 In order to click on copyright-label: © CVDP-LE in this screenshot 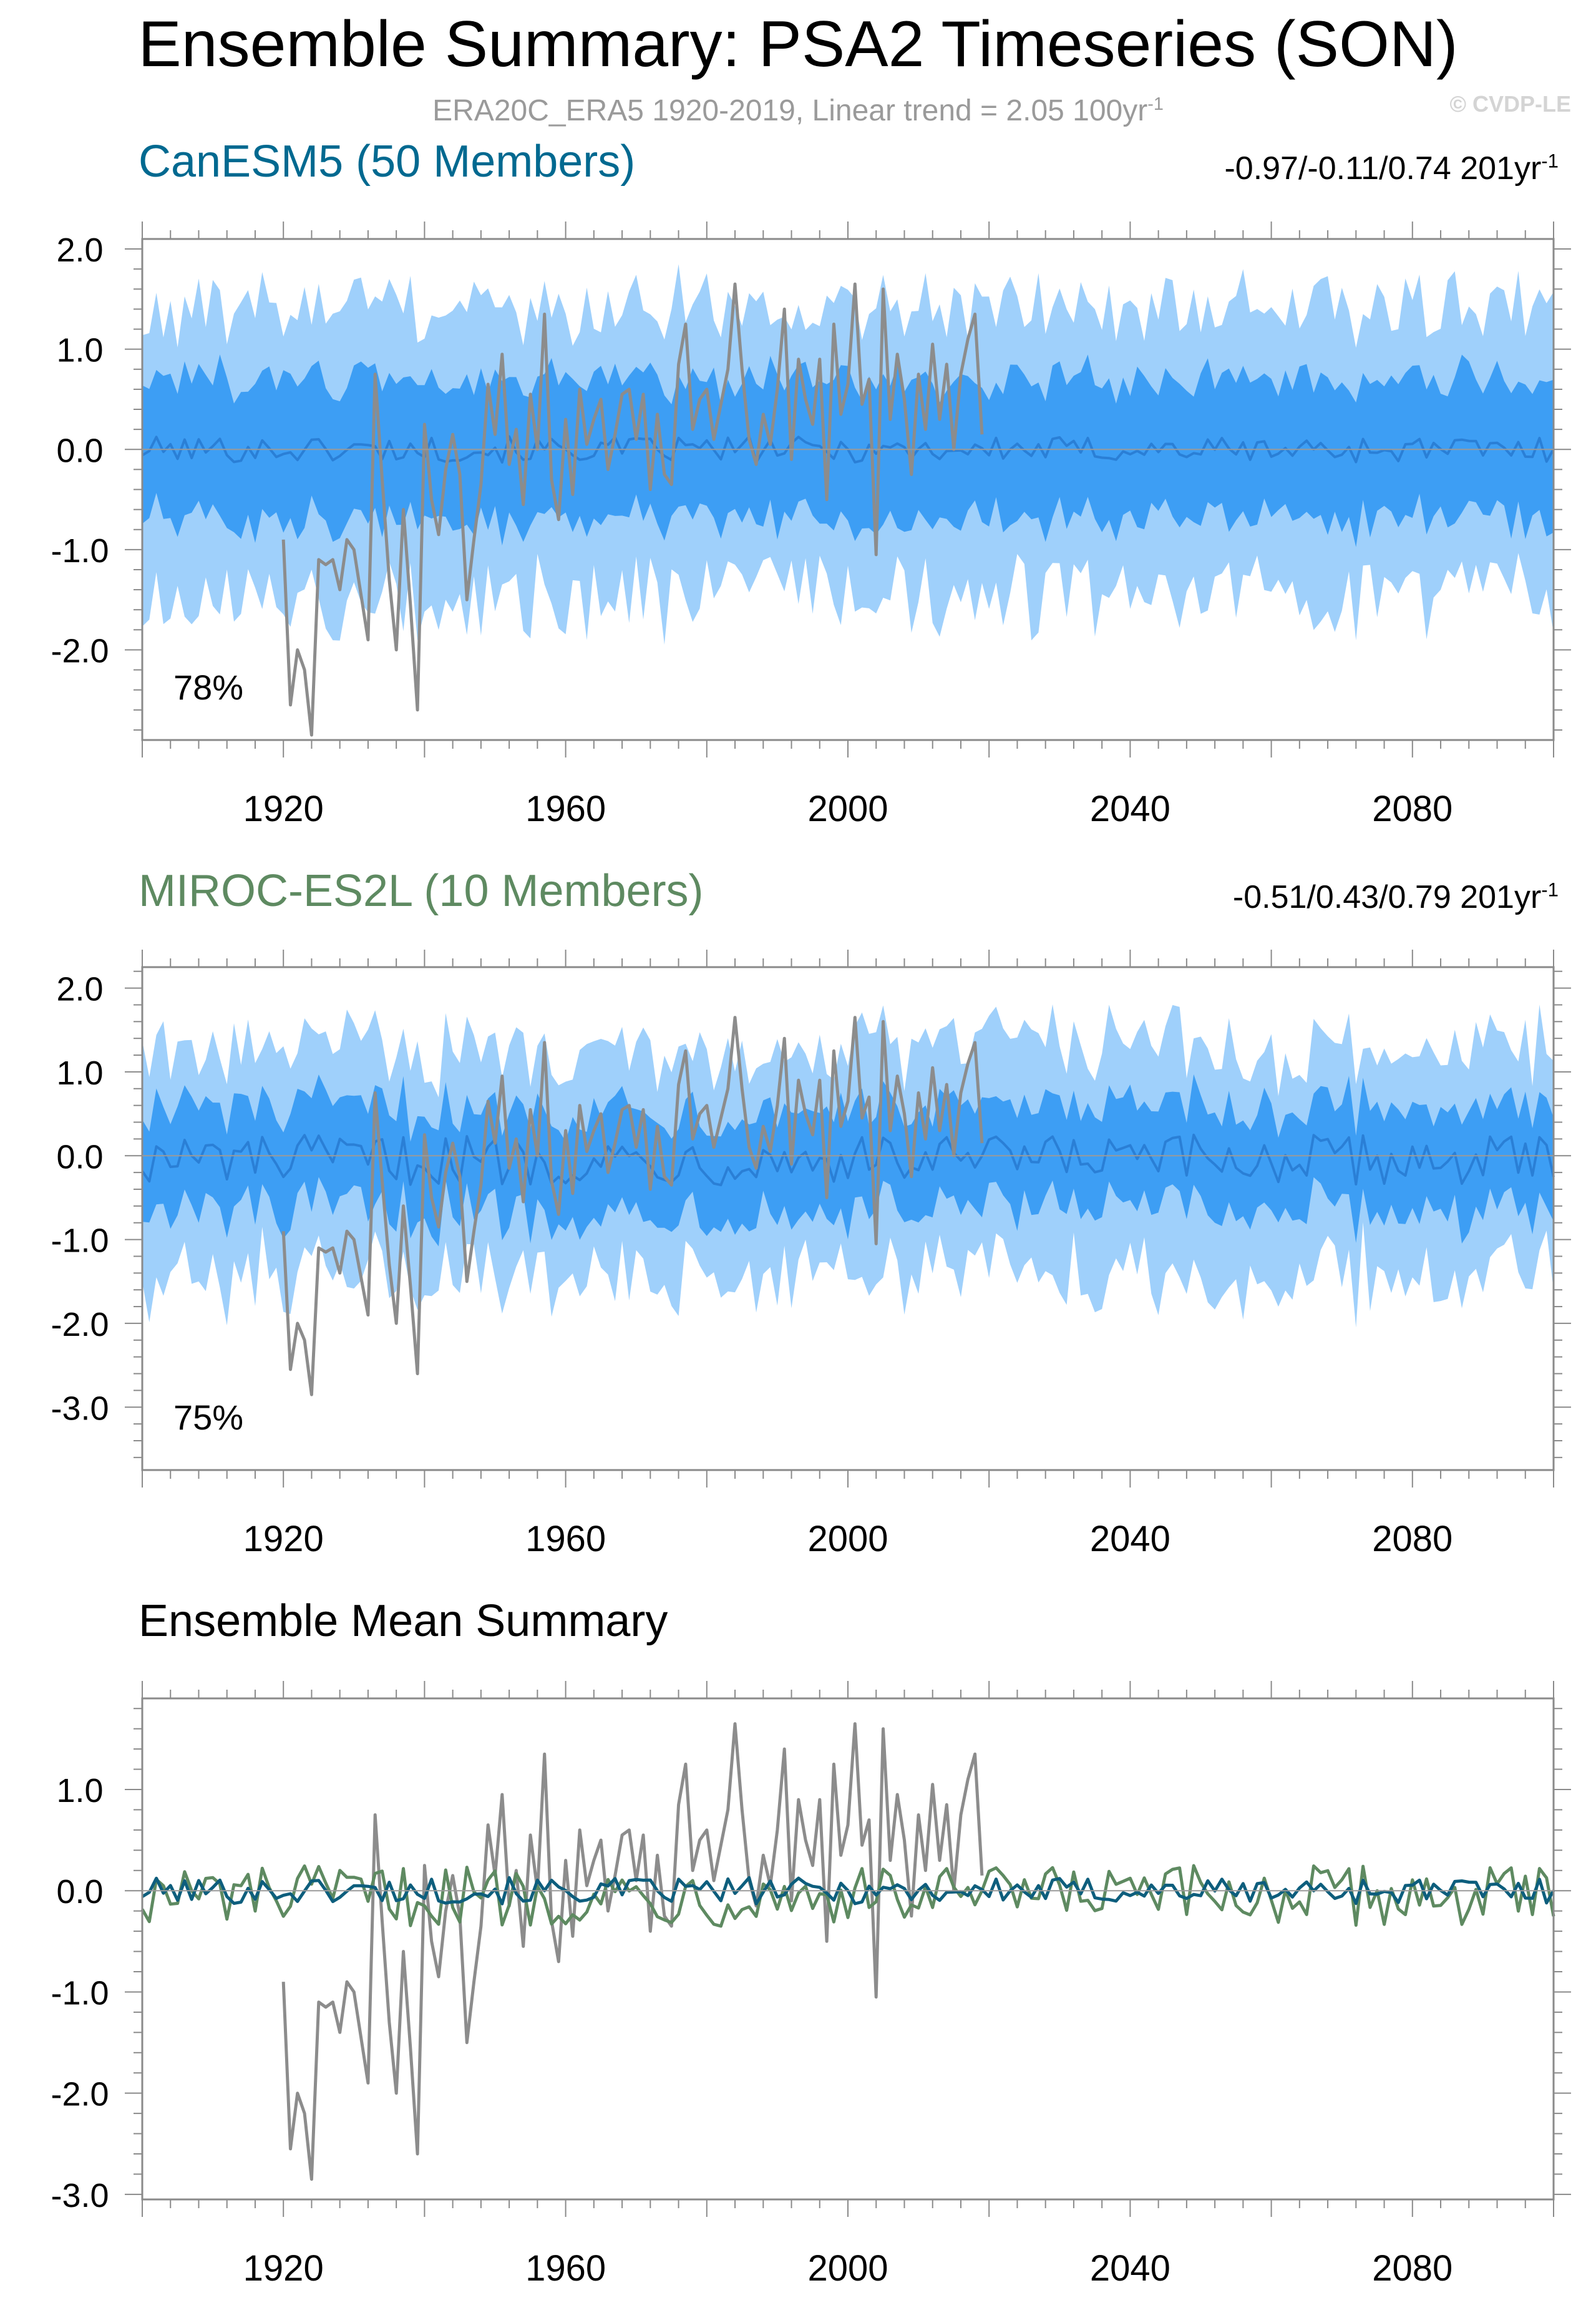, I will do `click(1510, 104)`.